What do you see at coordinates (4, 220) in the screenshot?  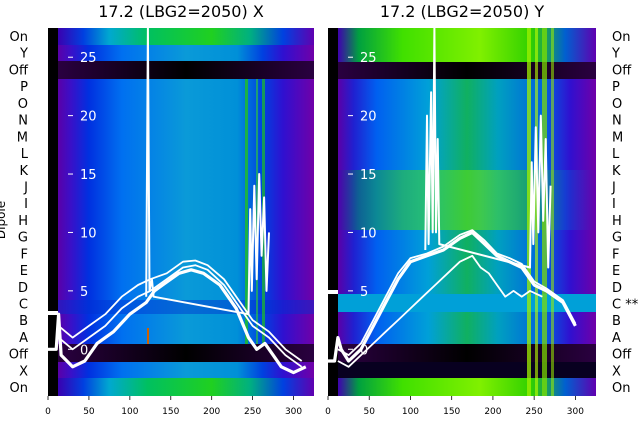 I see `y-axis-label: Dipole` at bounding box center [4, 220].